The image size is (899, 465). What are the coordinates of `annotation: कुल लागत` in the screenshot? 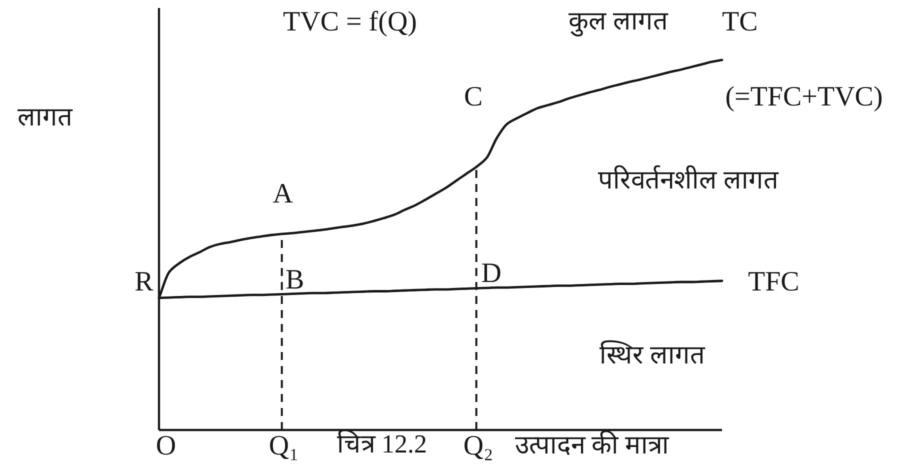 It's located at (618, 21).